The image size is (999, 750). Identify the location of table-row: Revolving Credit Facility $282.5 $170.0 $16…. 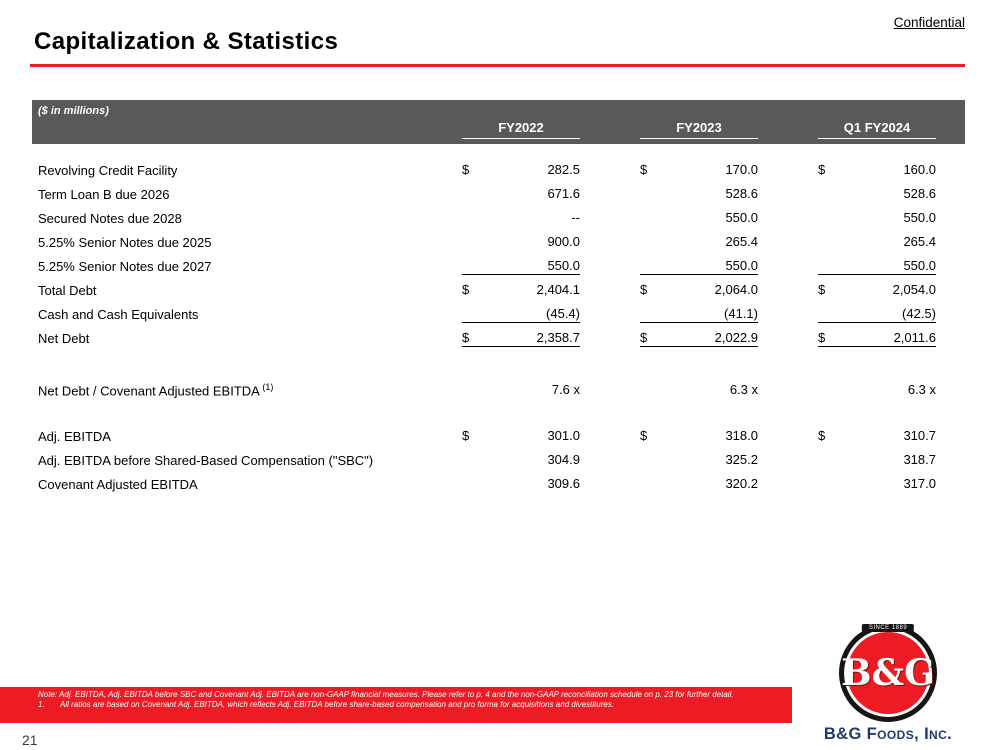
(498, 170).